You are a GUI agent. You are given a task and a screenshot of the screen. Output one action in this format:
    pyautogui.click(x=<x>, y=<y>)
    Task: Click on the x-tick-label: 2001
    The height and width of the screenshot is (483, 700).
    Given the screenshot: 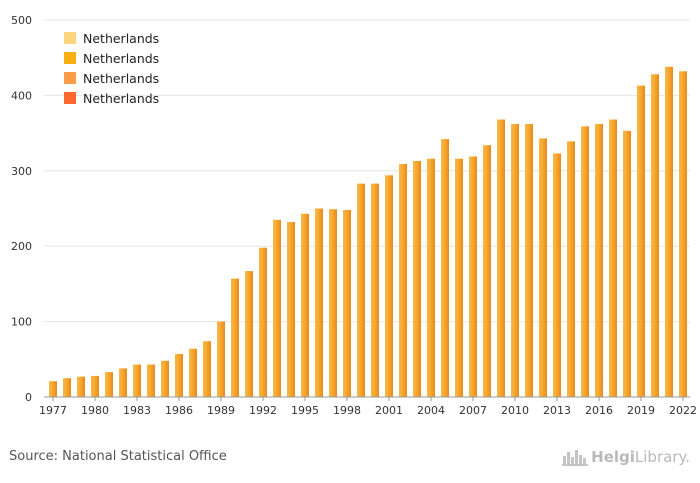 What is the action you would take?
    pyautogui.click(x=389, y=410)
    